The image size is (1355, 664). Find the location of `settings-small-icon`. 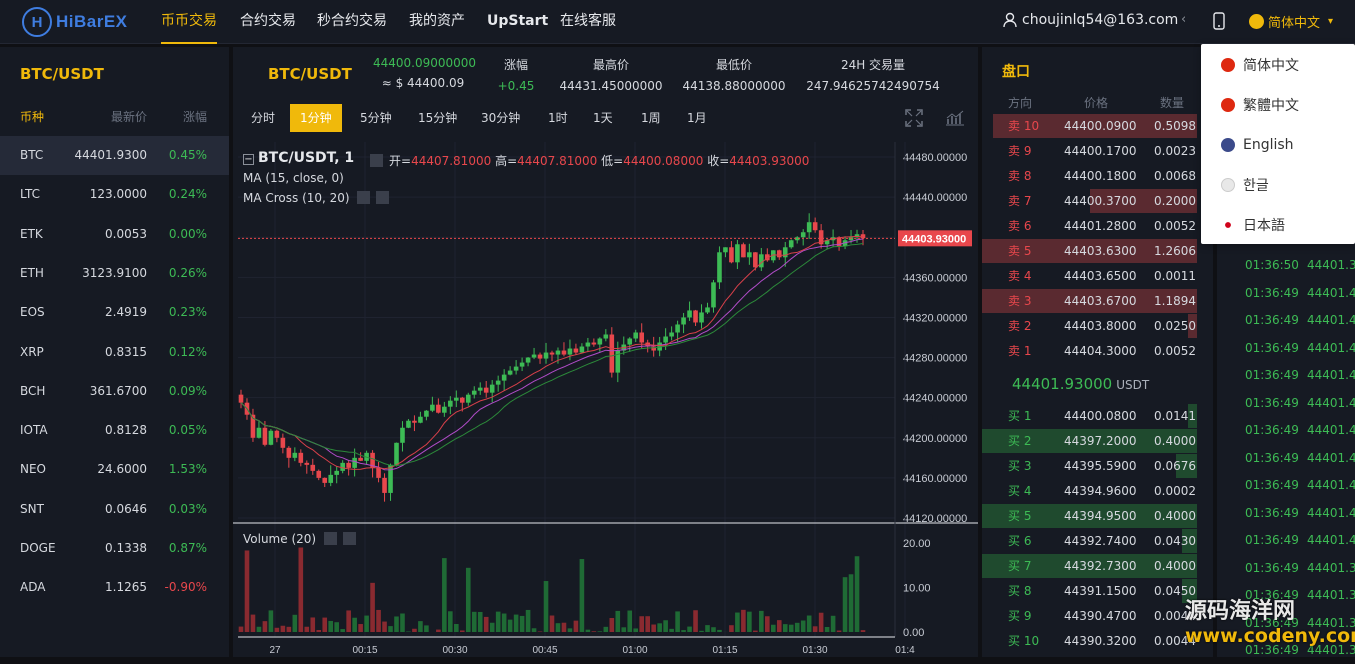

settings-small-icon is located at coordinates (376, 160).